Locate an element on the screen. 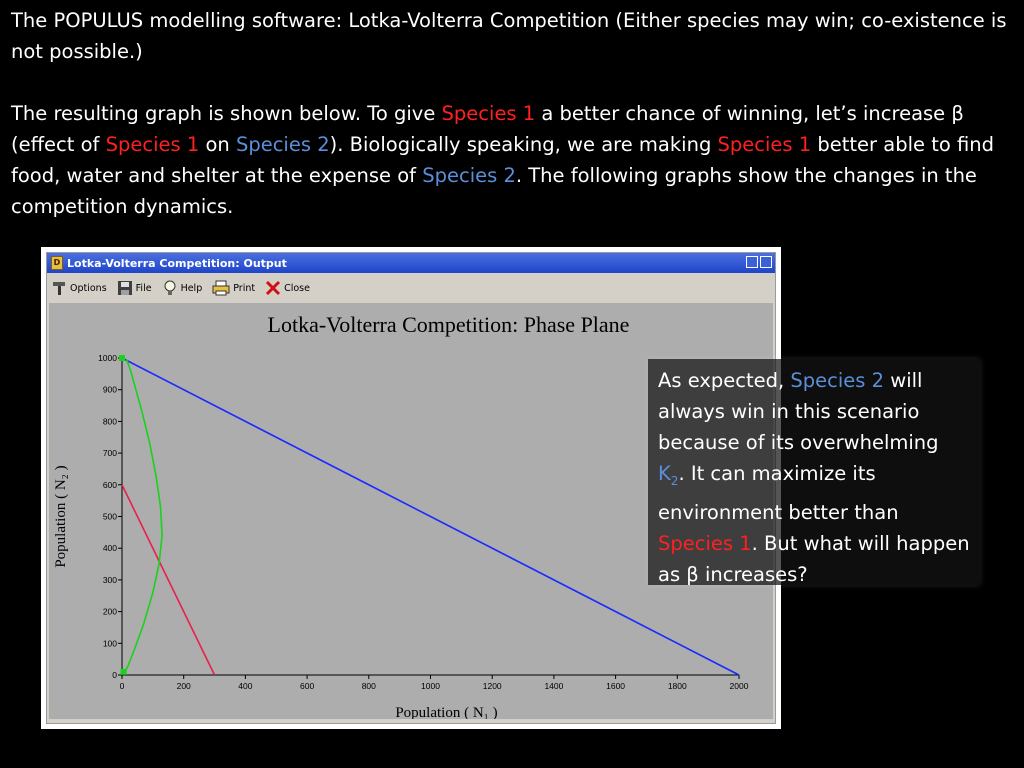  y-tick-label: 0 is located at coordinates (114, 675).